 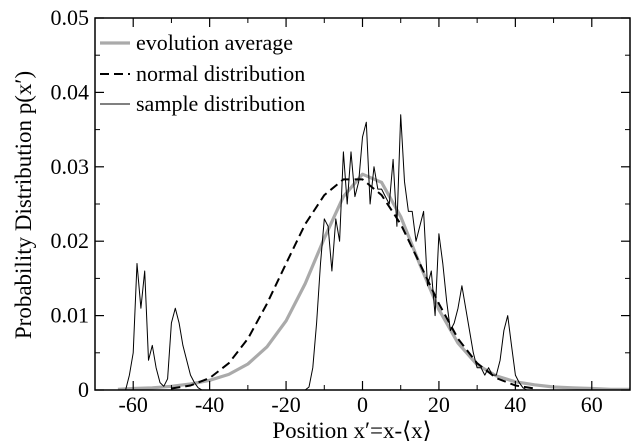 I want to click on x-tick-label: 60, so click(x=592, y=404).